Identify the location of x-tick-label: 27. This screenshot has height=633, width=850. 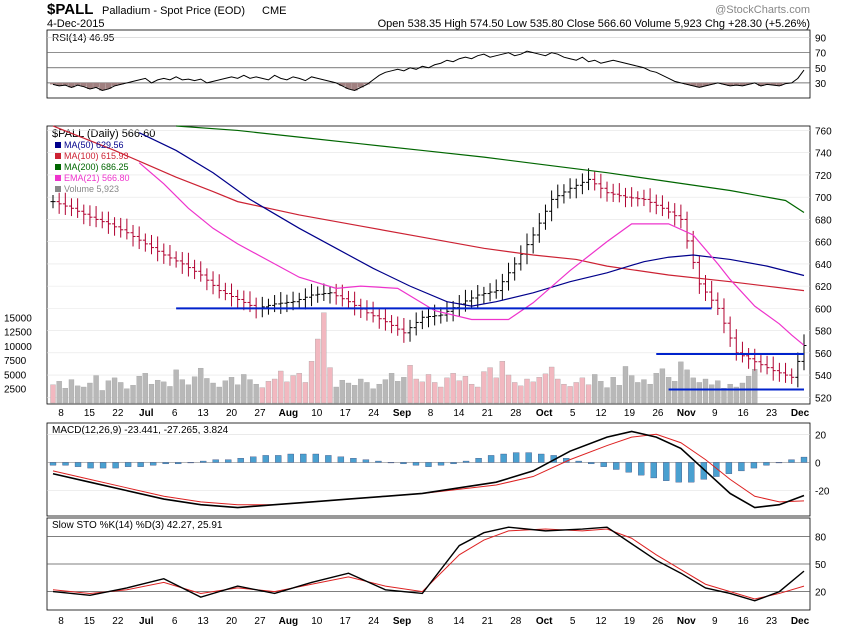
(260, 413).